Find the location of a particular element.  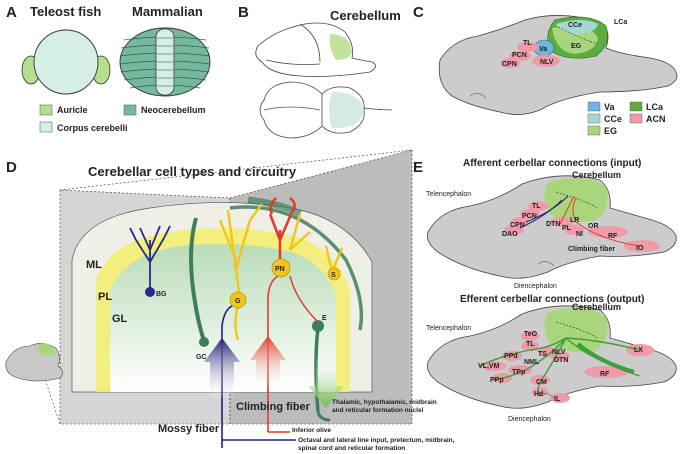

e-eff-label-dtn: DTN is located at coordinates (561, 360).